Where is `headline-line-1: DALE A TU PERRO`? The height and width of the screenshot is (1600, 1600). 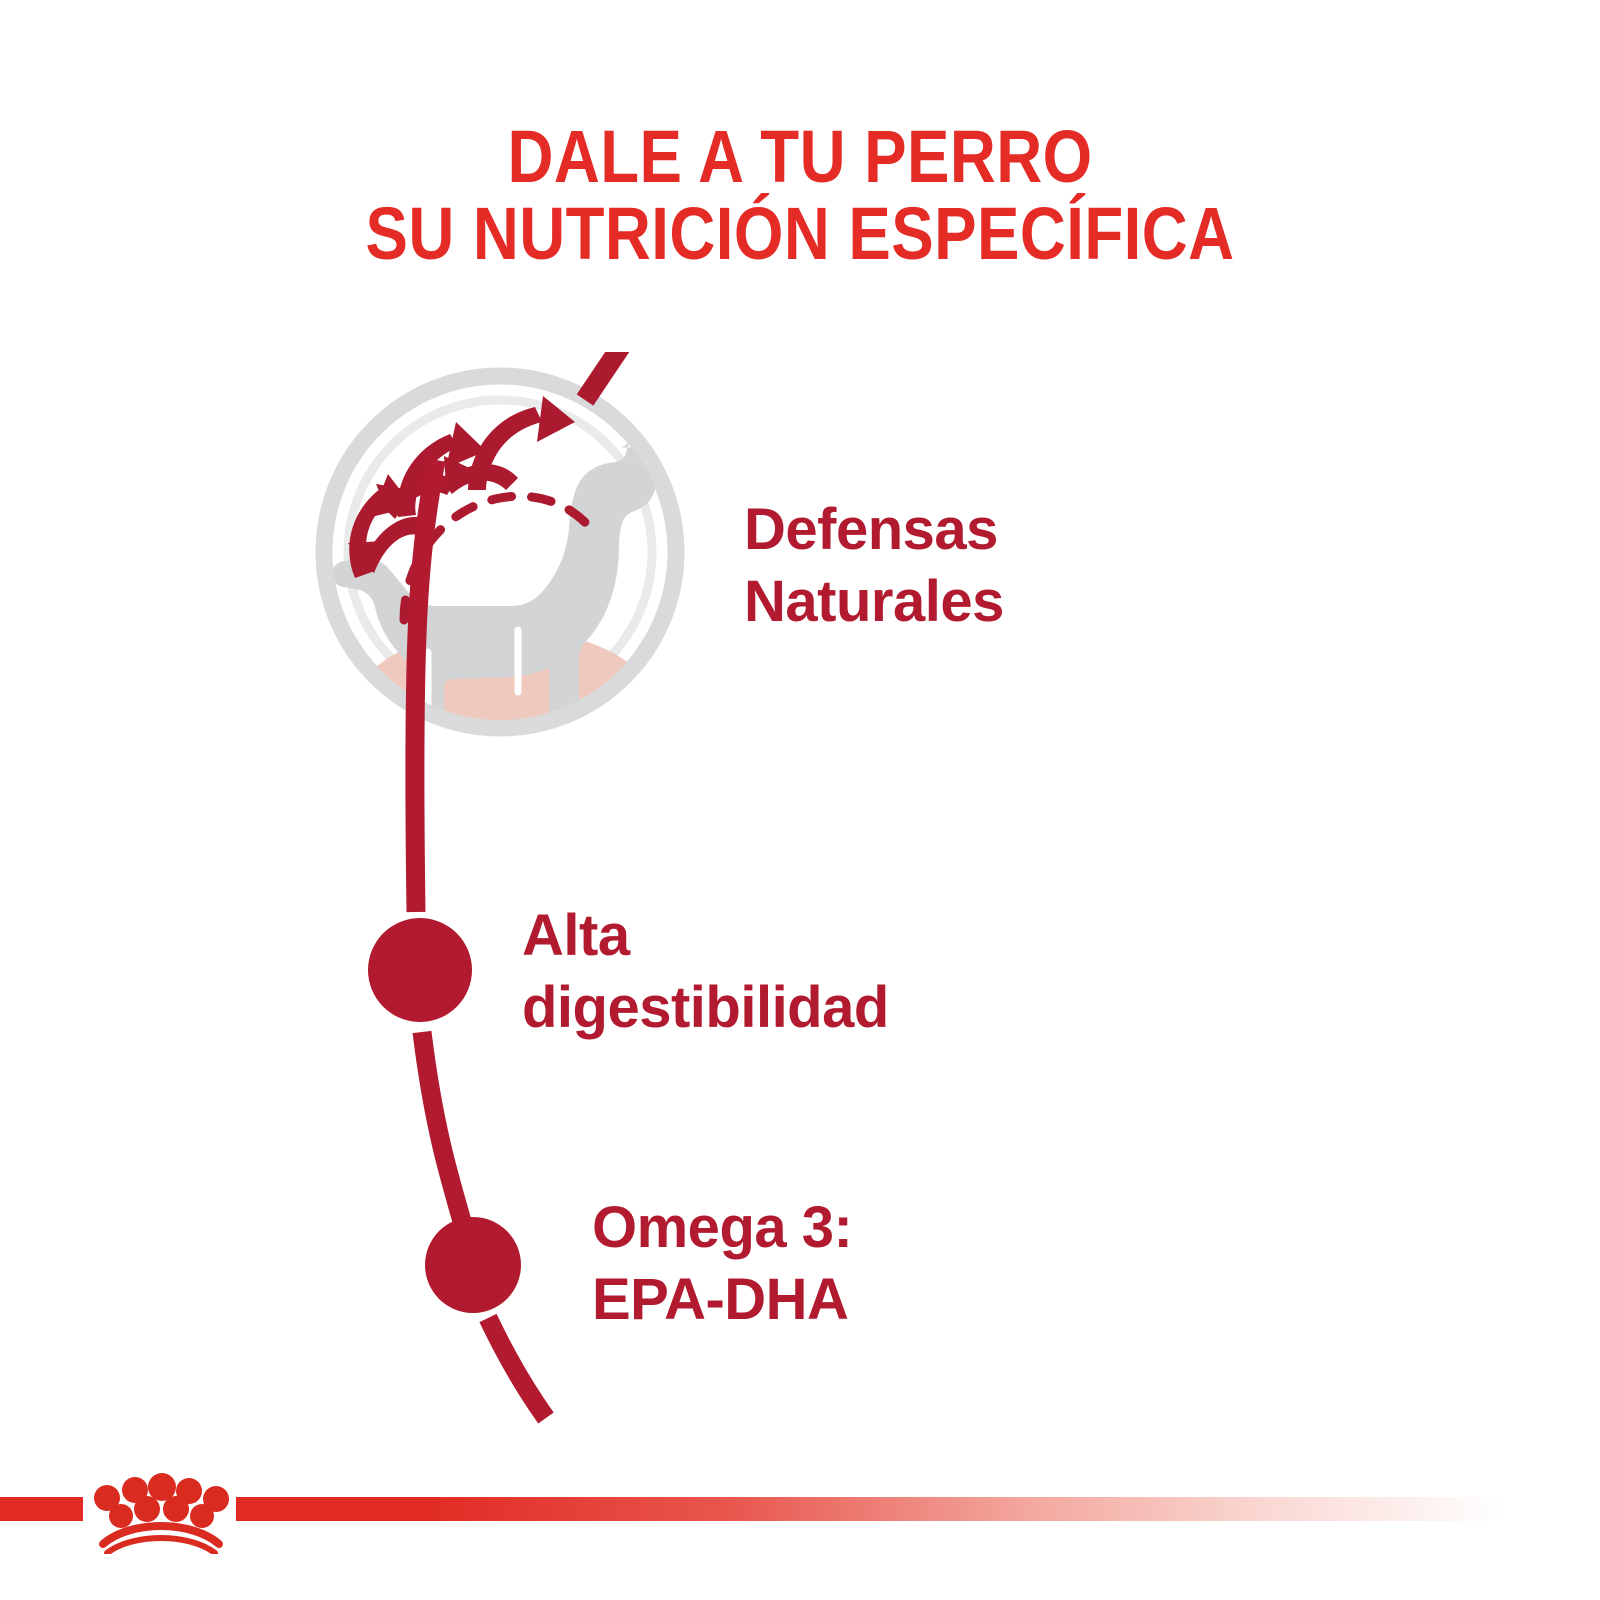
headline-line-1: DALE A TU PERRO is located at coordinates (800, 156).